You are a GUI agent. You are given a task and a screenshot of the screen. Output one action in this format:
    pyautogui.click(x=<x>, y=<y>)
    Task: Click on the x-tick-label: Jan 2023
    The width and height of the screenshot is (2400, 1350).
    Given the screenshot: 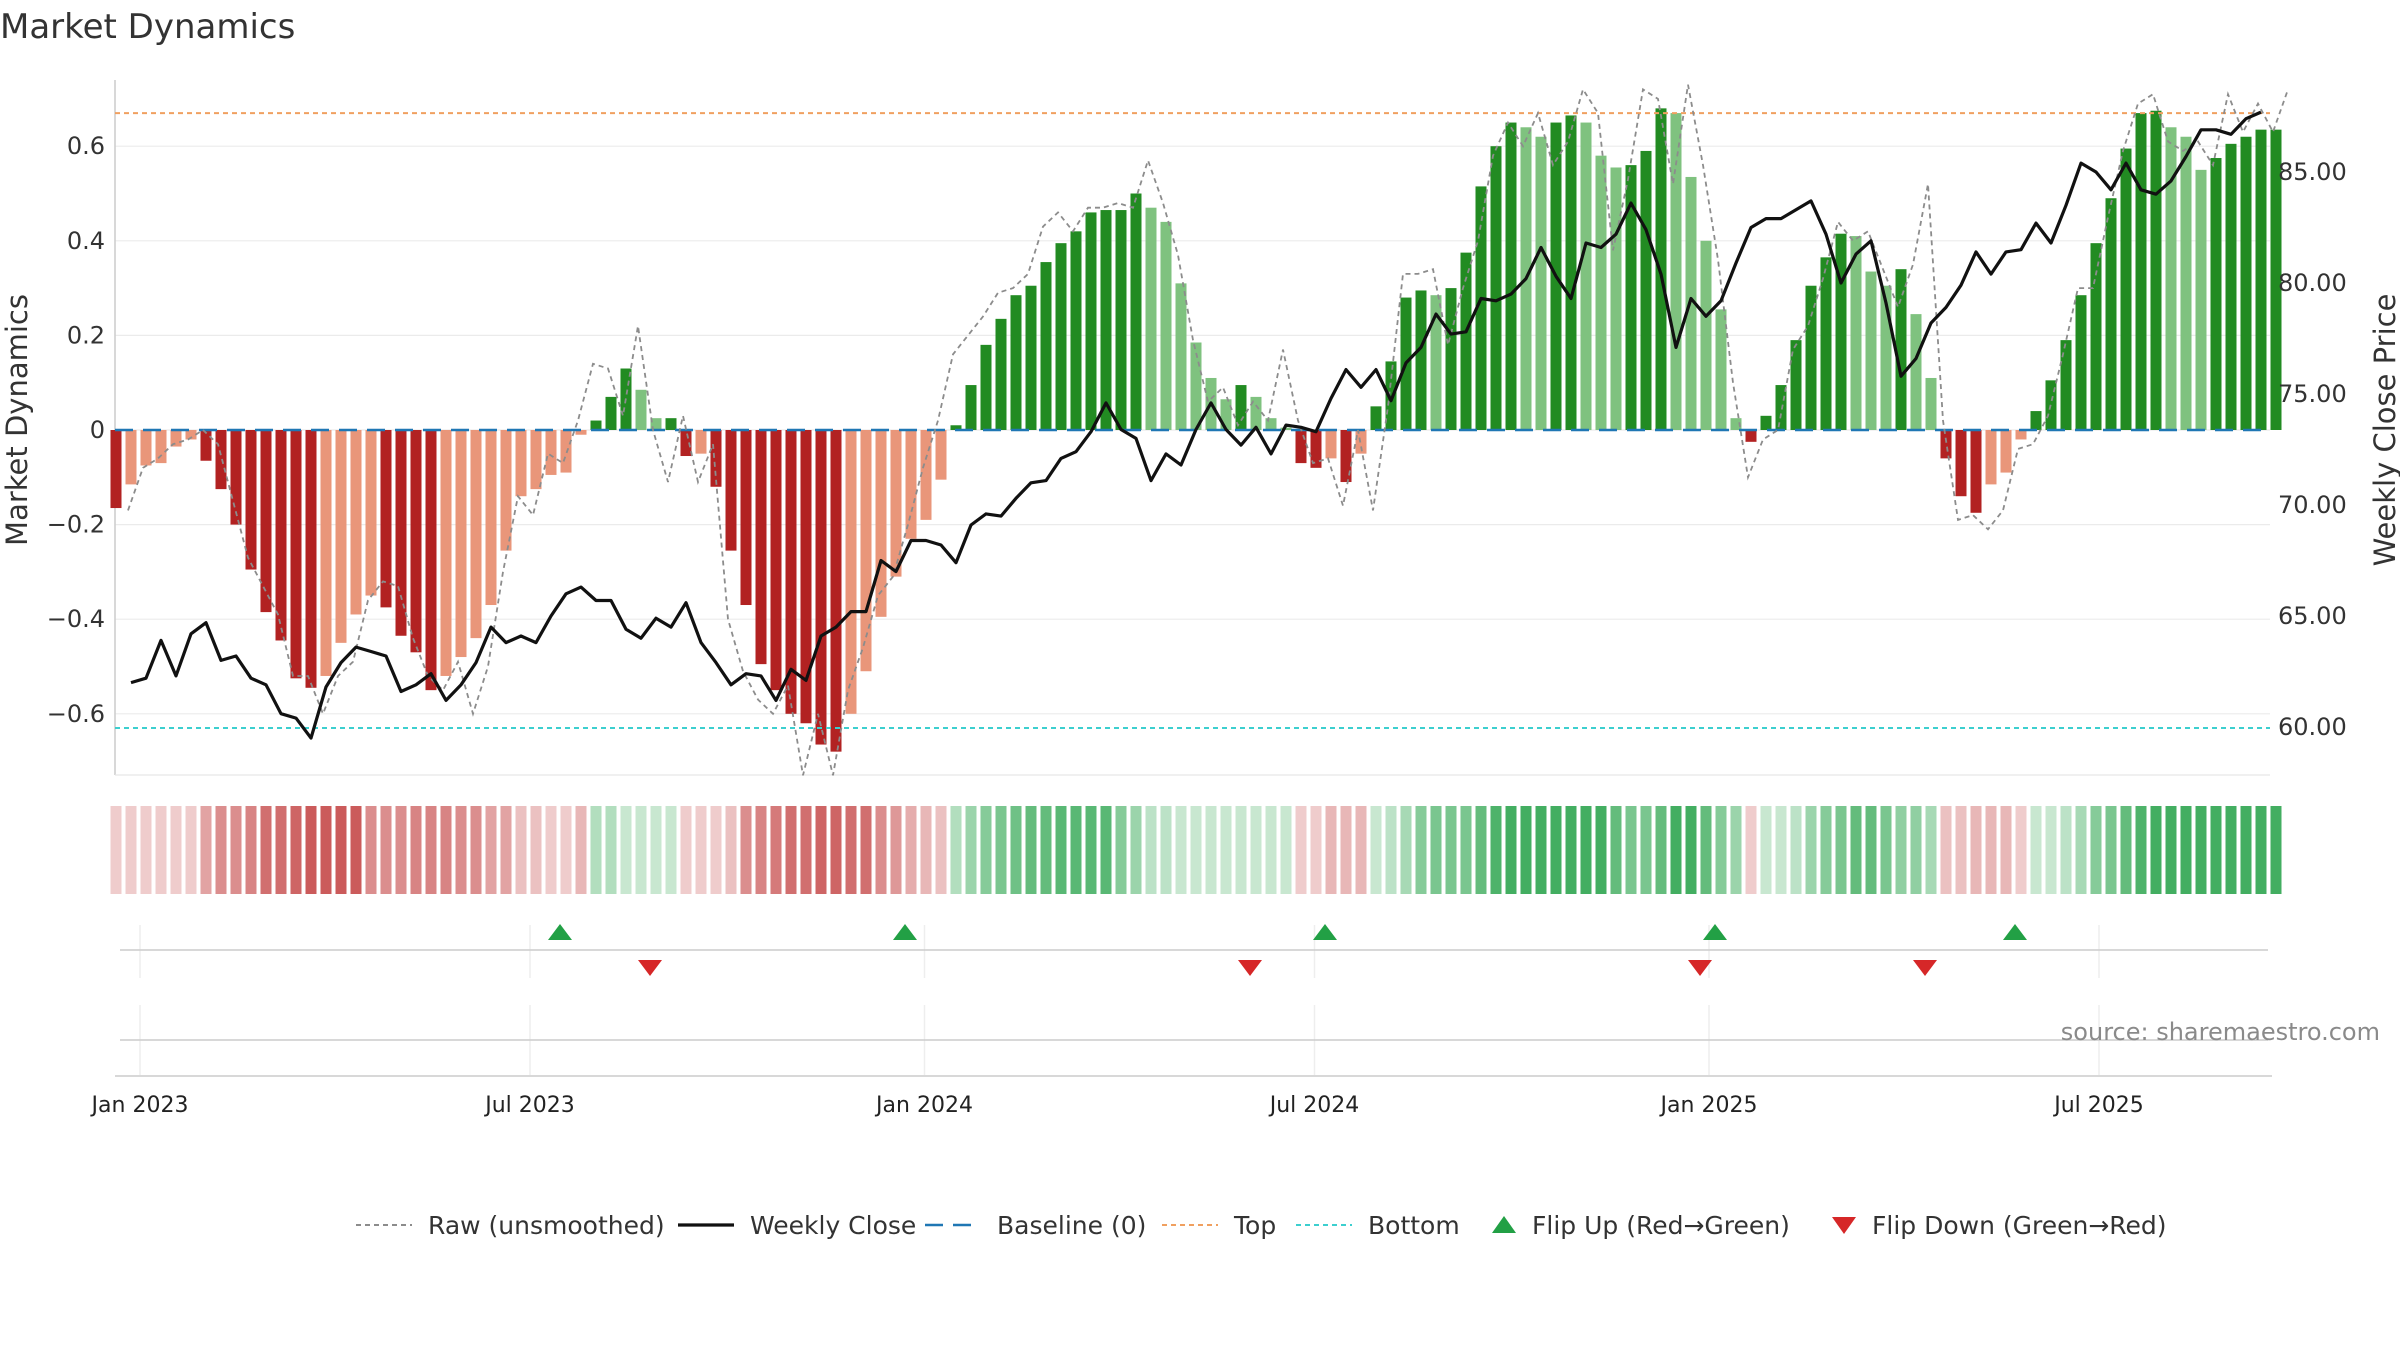 What is the action you would take?
    pyautogui.click(x=139, y=1105)
    